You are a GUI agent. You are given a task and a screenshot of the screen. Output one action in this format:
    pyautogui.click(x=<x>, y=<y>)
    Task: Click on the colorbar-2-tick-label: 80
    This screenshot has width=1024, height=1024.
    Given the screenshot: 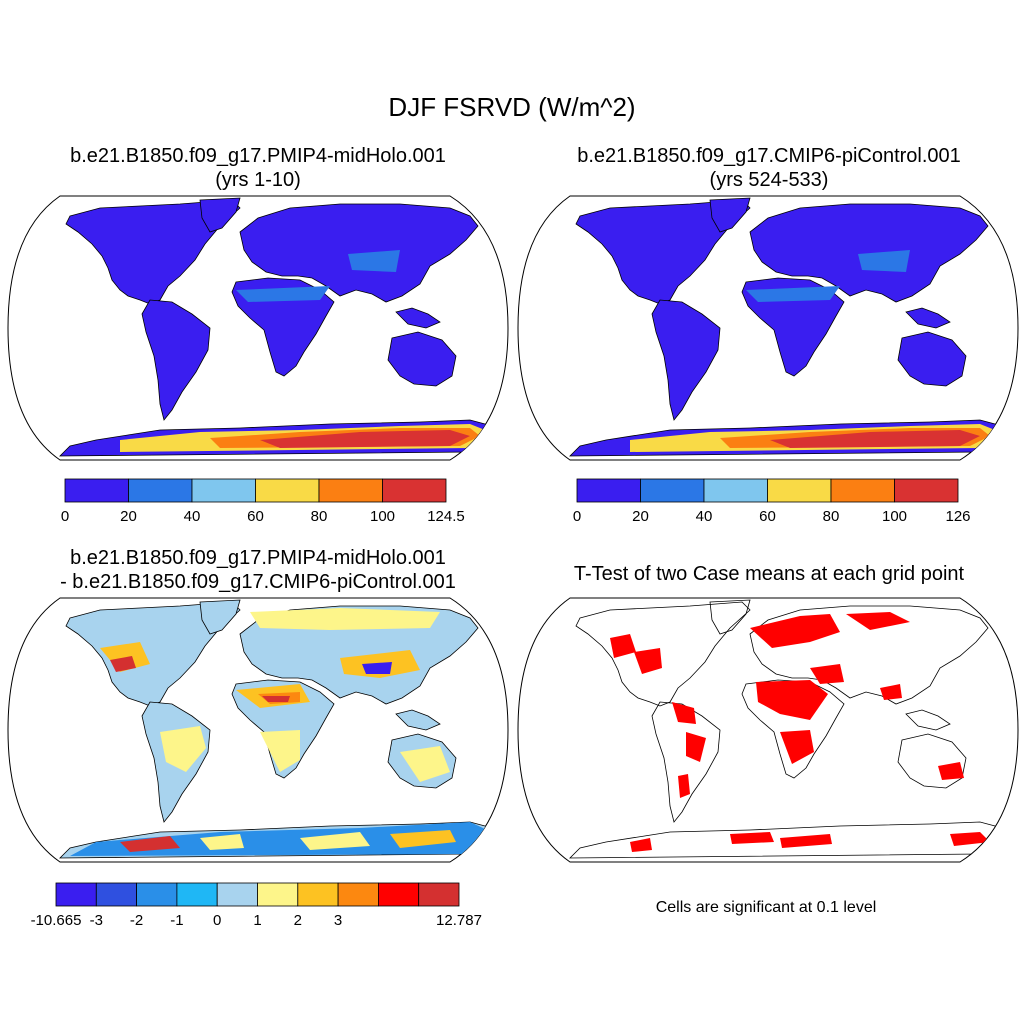 What is the action you would take?
    pyautogui.click(x=831, y=516)
    